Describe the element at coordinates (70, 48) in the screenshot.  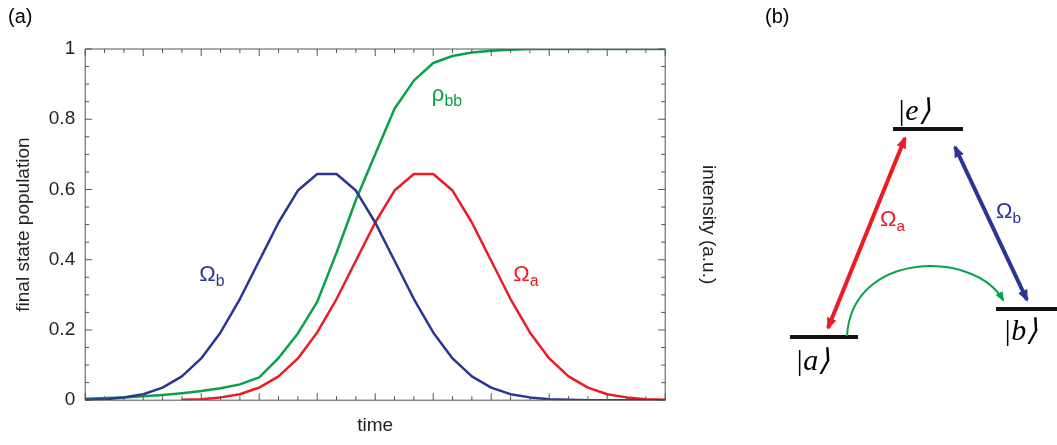
I see `y-tick-label: 1` at that location.